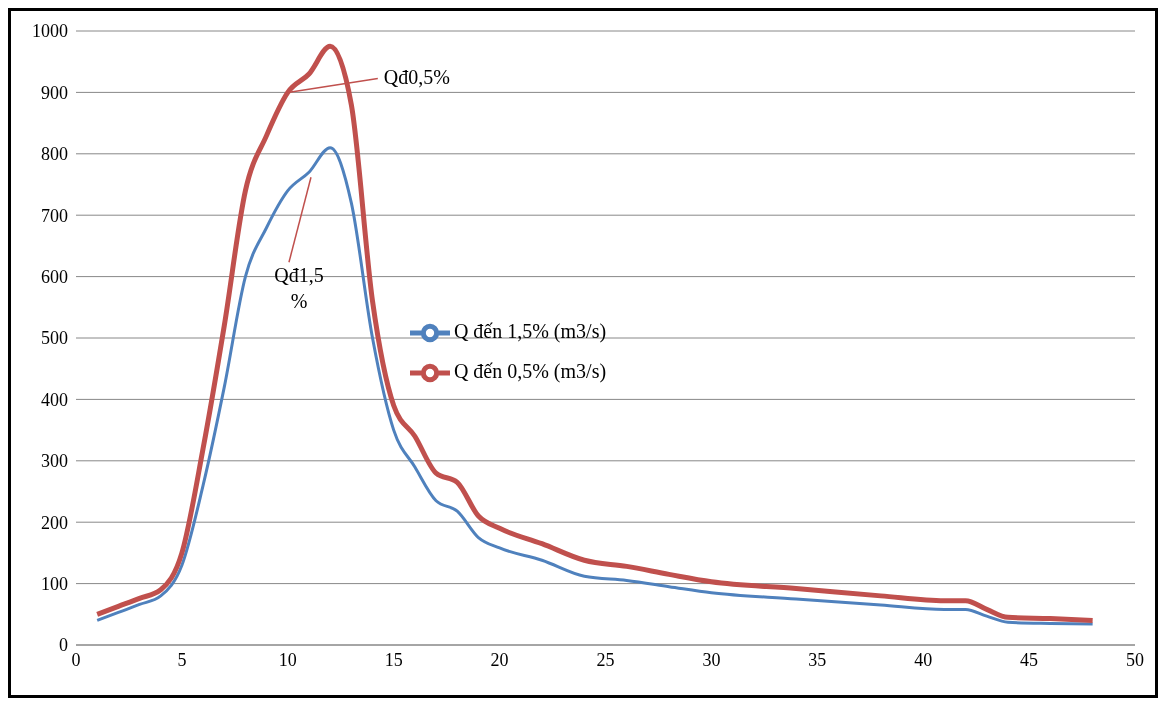  Describe the element at coordinates (1135, 659) in the screenshot. I see `x-tick-label: 50` at that location.